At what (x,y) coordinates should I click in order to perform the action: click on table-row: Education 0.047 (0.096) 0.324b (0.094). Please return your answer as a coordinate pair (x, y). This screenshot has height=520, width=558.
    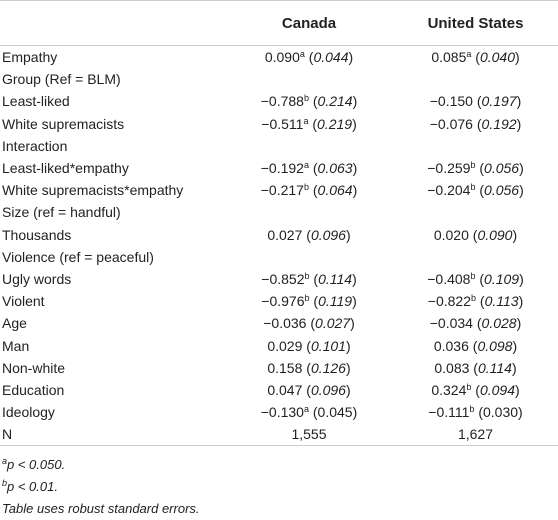
    Looking at the image, I should click on (279, 390).